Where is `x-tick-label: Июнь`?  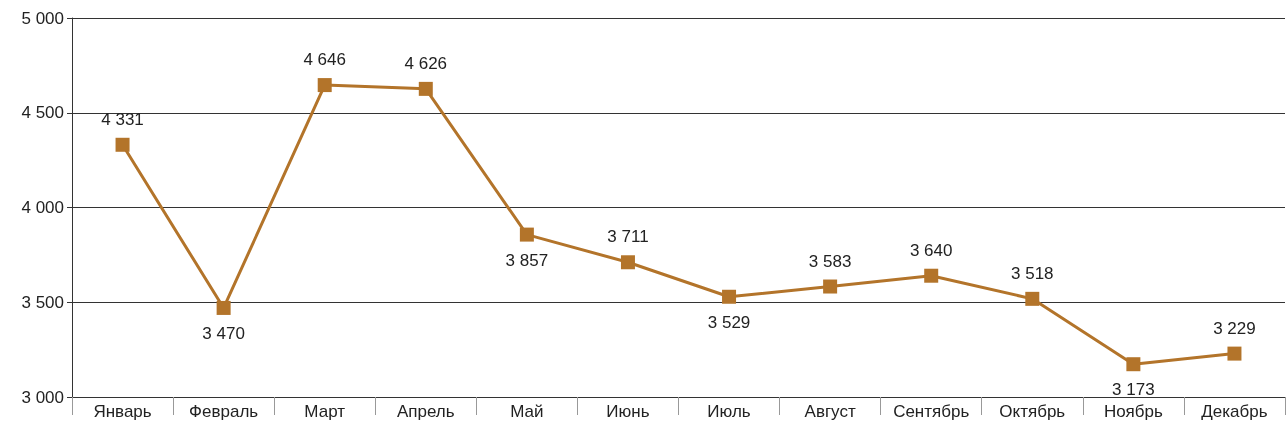
x-tick-label: Июнь is located at coordinates (628, 411).